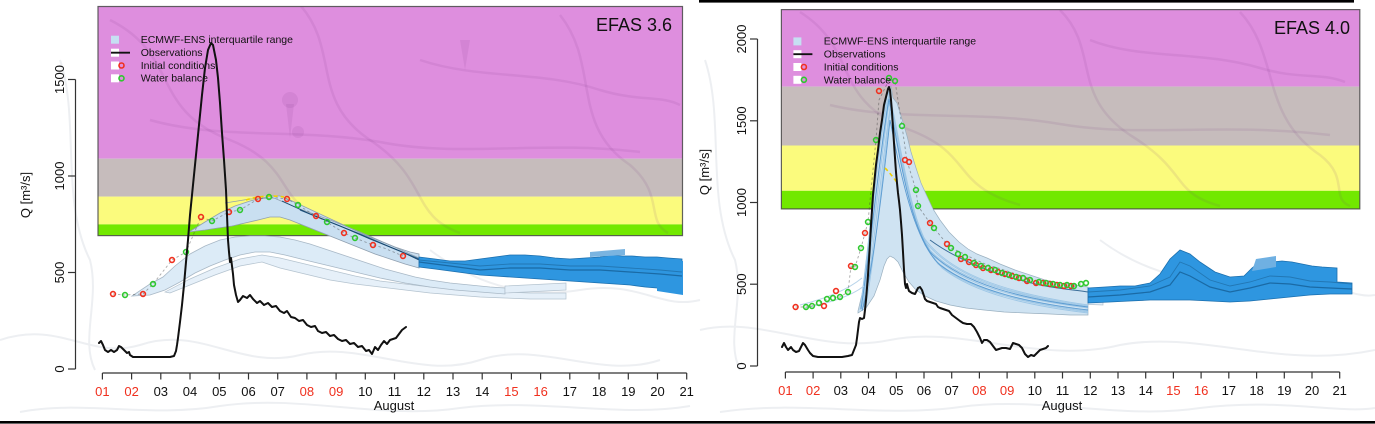 The width and height of the screenshot is (1375, 424). What do you see at coordinates (634, 25) in the screenshot?
I see `svg-text: EFAS 3.6` at bounding box center [634, 25].